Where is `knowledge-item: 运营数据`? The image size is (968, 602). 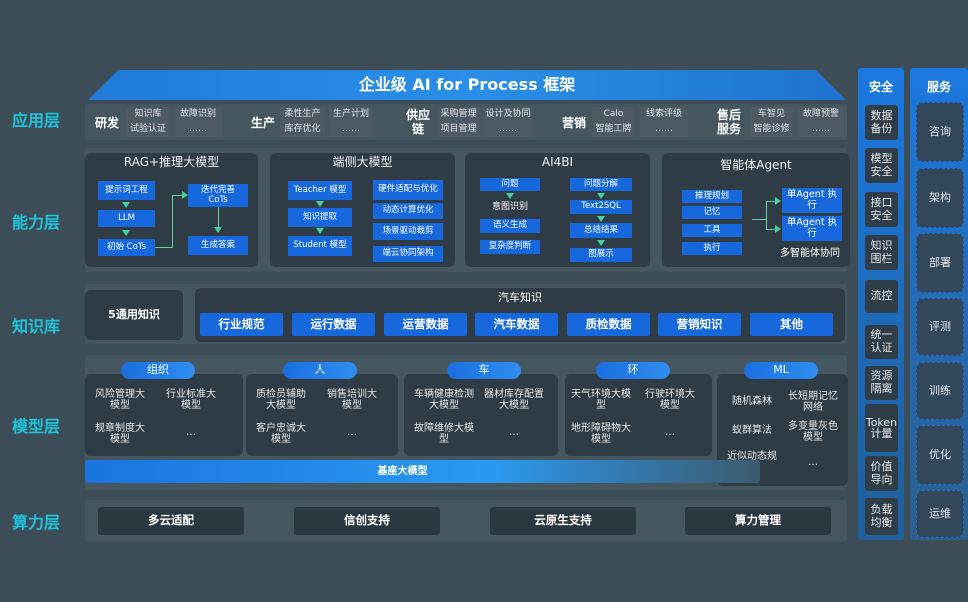
knowledge-item: 运营数据 is located at coordinates (425, 324).